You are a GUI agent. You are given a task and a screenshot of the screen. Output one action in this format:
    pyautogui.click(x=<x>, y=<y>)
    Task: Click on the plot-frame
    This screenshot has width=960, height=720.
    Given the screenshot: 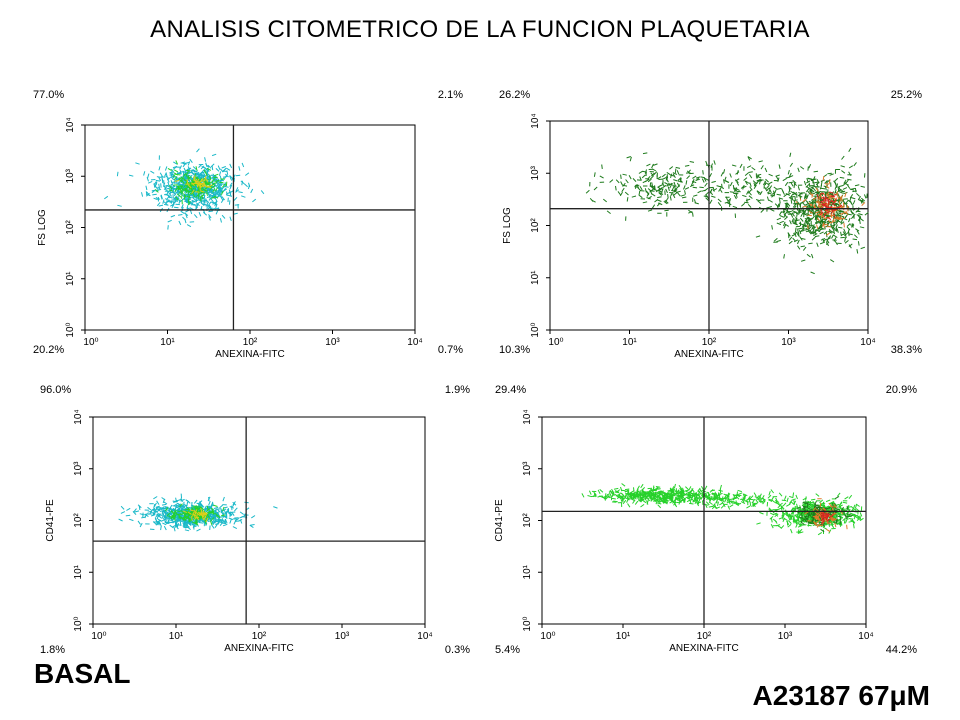 What is the action you would take?
    pyautogui.click(x=250, y=227)
    